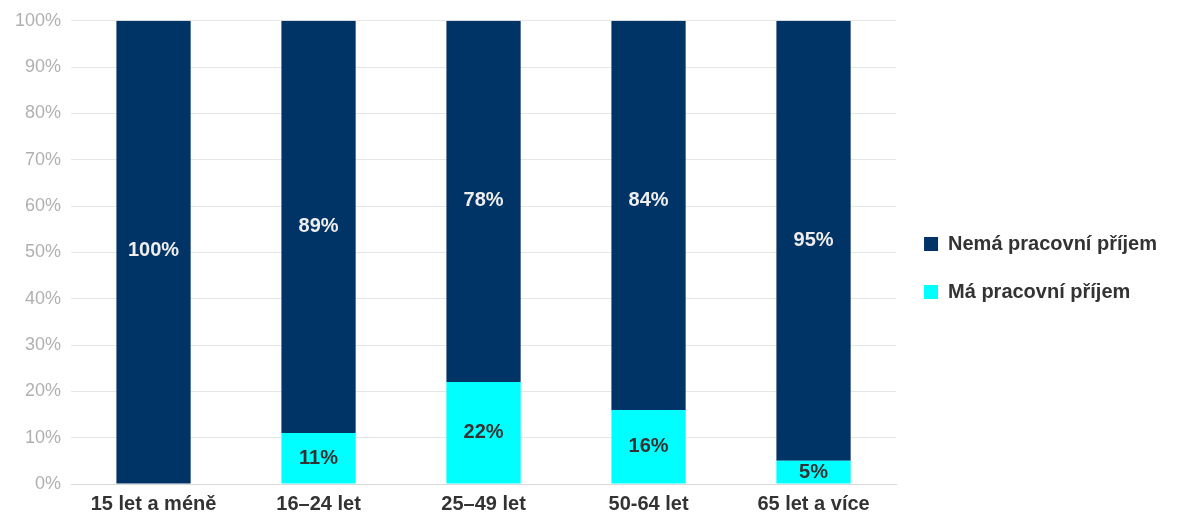 This screenshot has height=524, width=1177. Describe the element at coordinates (48, 482) in the screenshot. I see `y-tick-label: 0%` at that location.